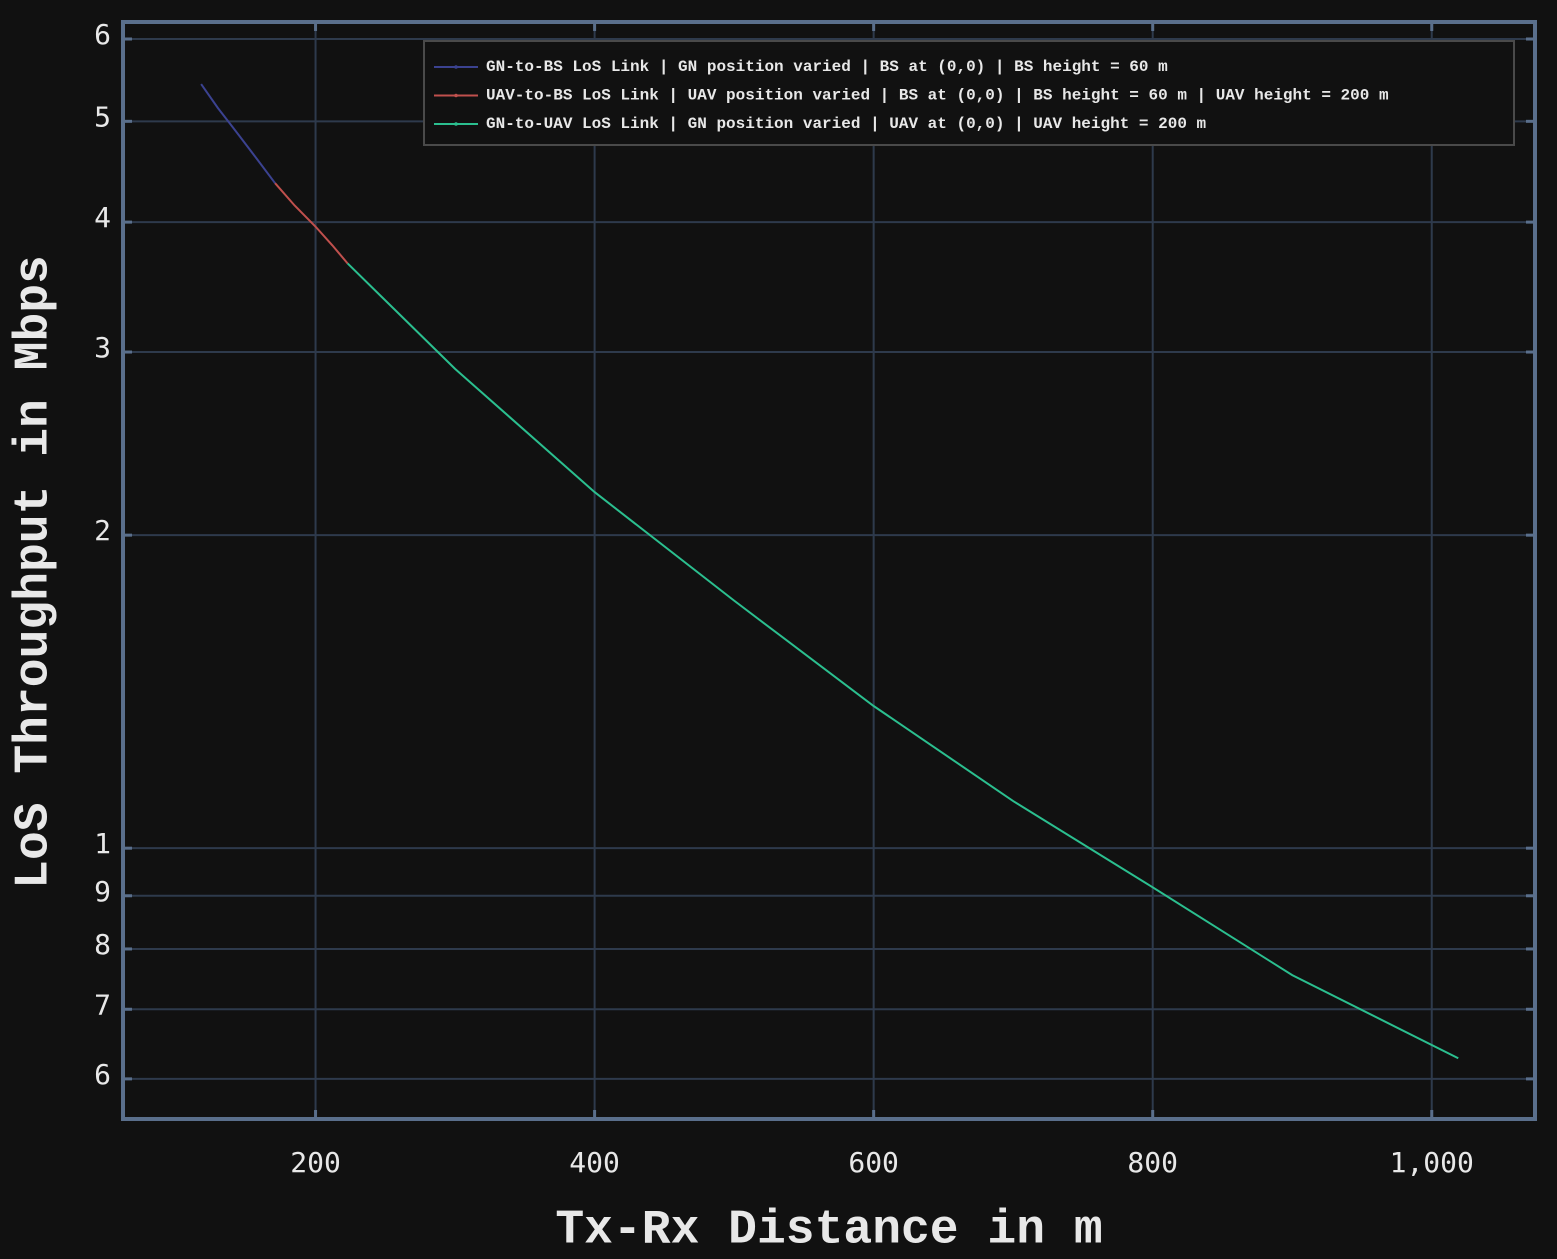  I want to click on y-tick-label: 2, so click(102, 530).